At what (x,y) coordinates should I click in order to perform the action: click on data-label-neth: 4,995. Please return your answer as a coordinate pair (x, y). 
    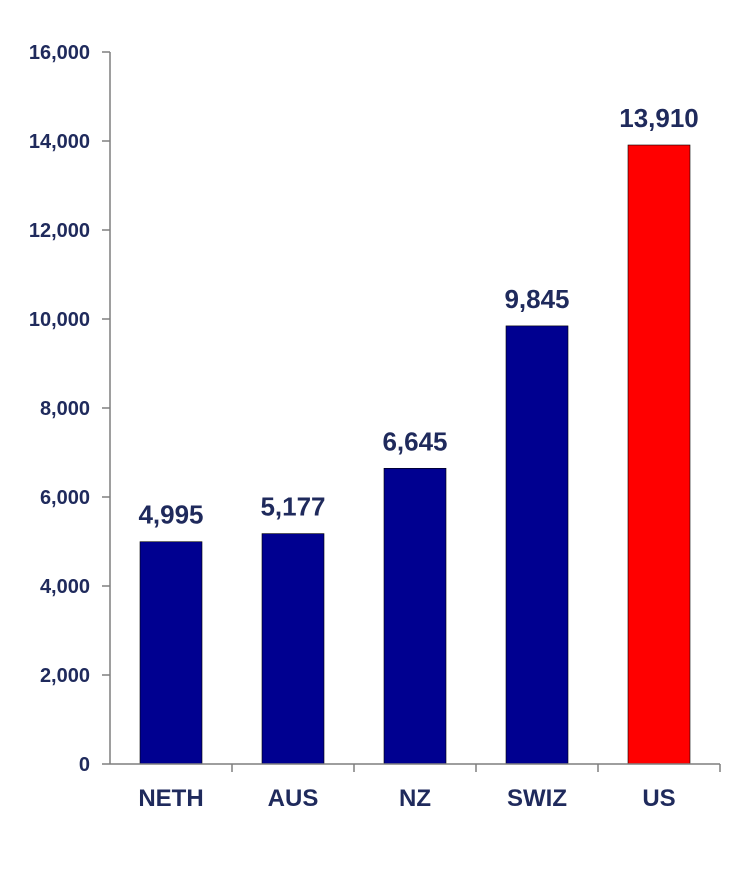
    Looking at the image, I should click on (170, 515).